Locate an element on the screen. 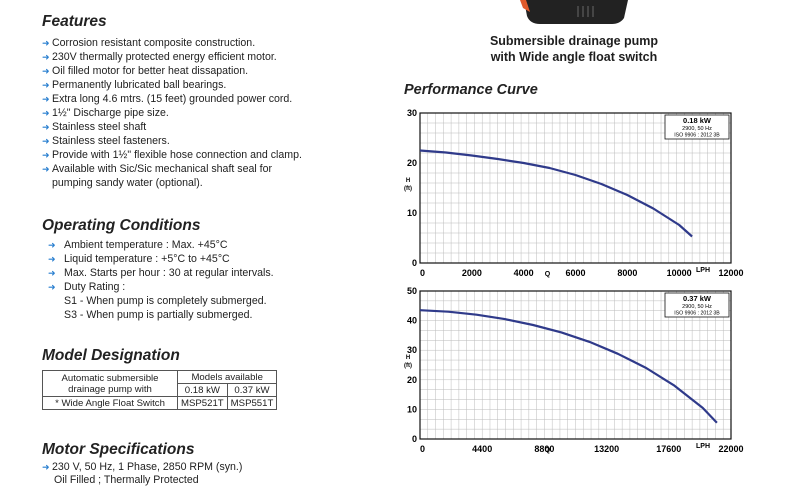 This screenshot has height=491, width=787. model-msp551t: MSP551T is located at coordinates (252, 403).